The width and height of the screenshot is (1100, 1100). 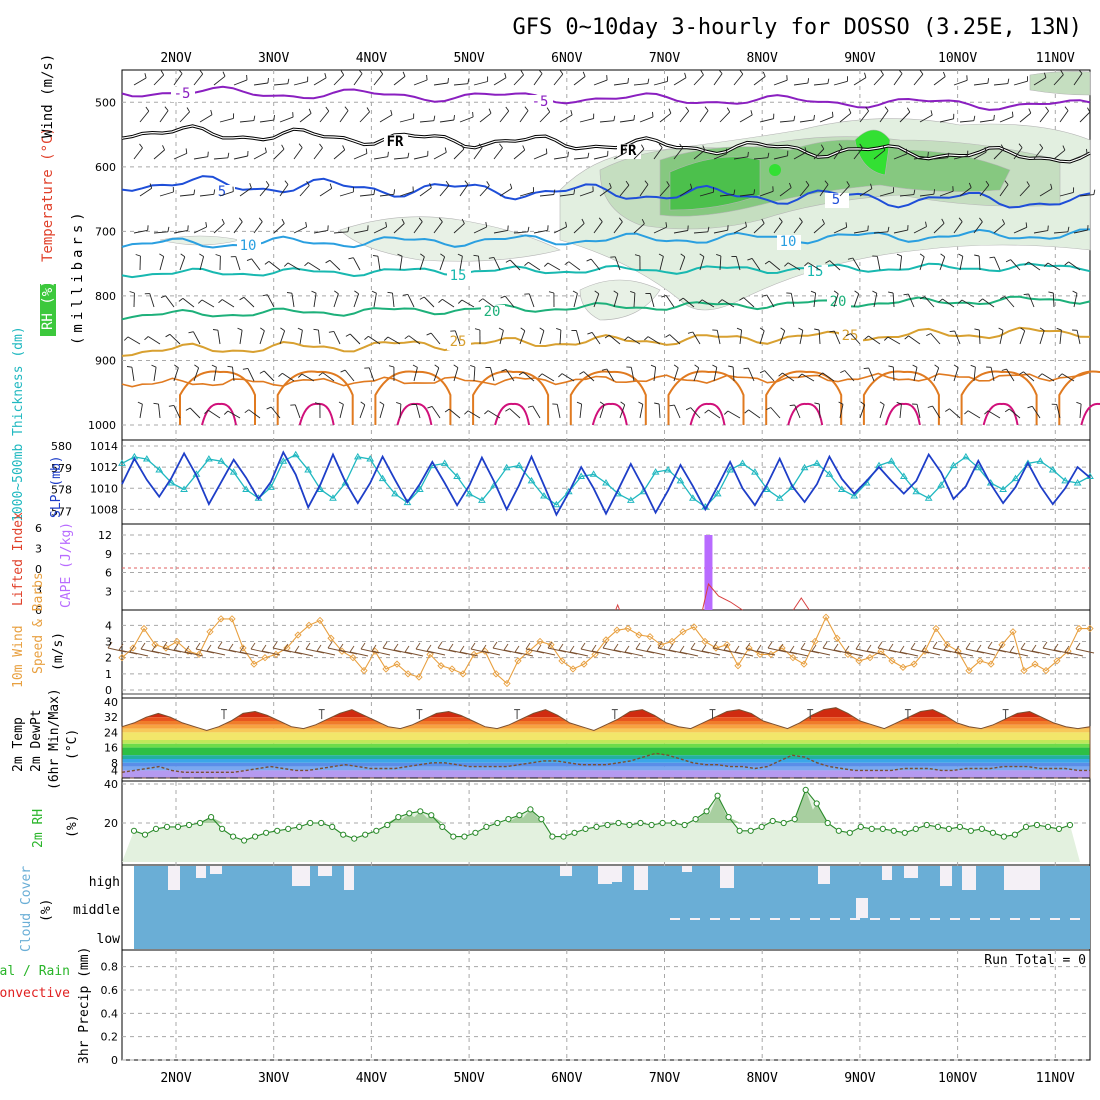 What do you see at coordinates (859, 58) in the screenshot?
I see `date-label-top: 9NOV` at bounding box center [859, 58].